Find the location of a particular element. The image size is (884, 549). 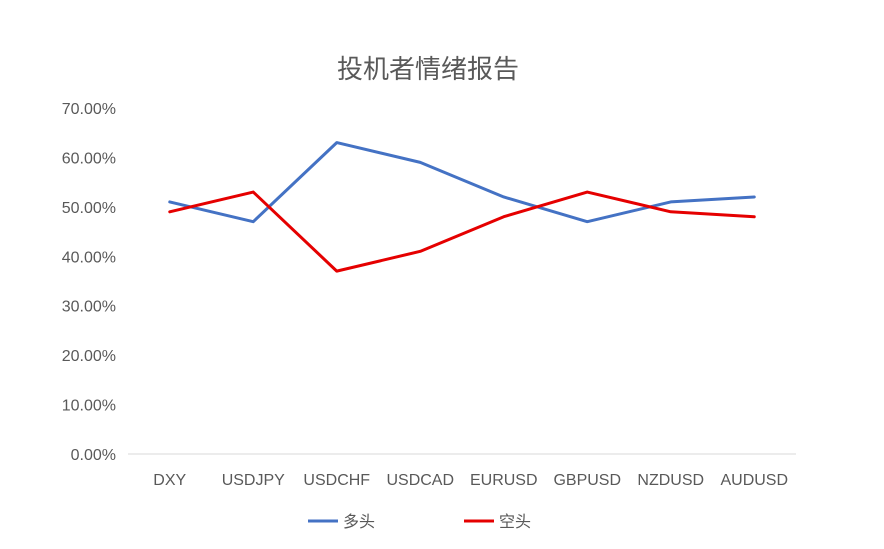

x-tick-label: USDJPY is located at coordinates (253, 480).